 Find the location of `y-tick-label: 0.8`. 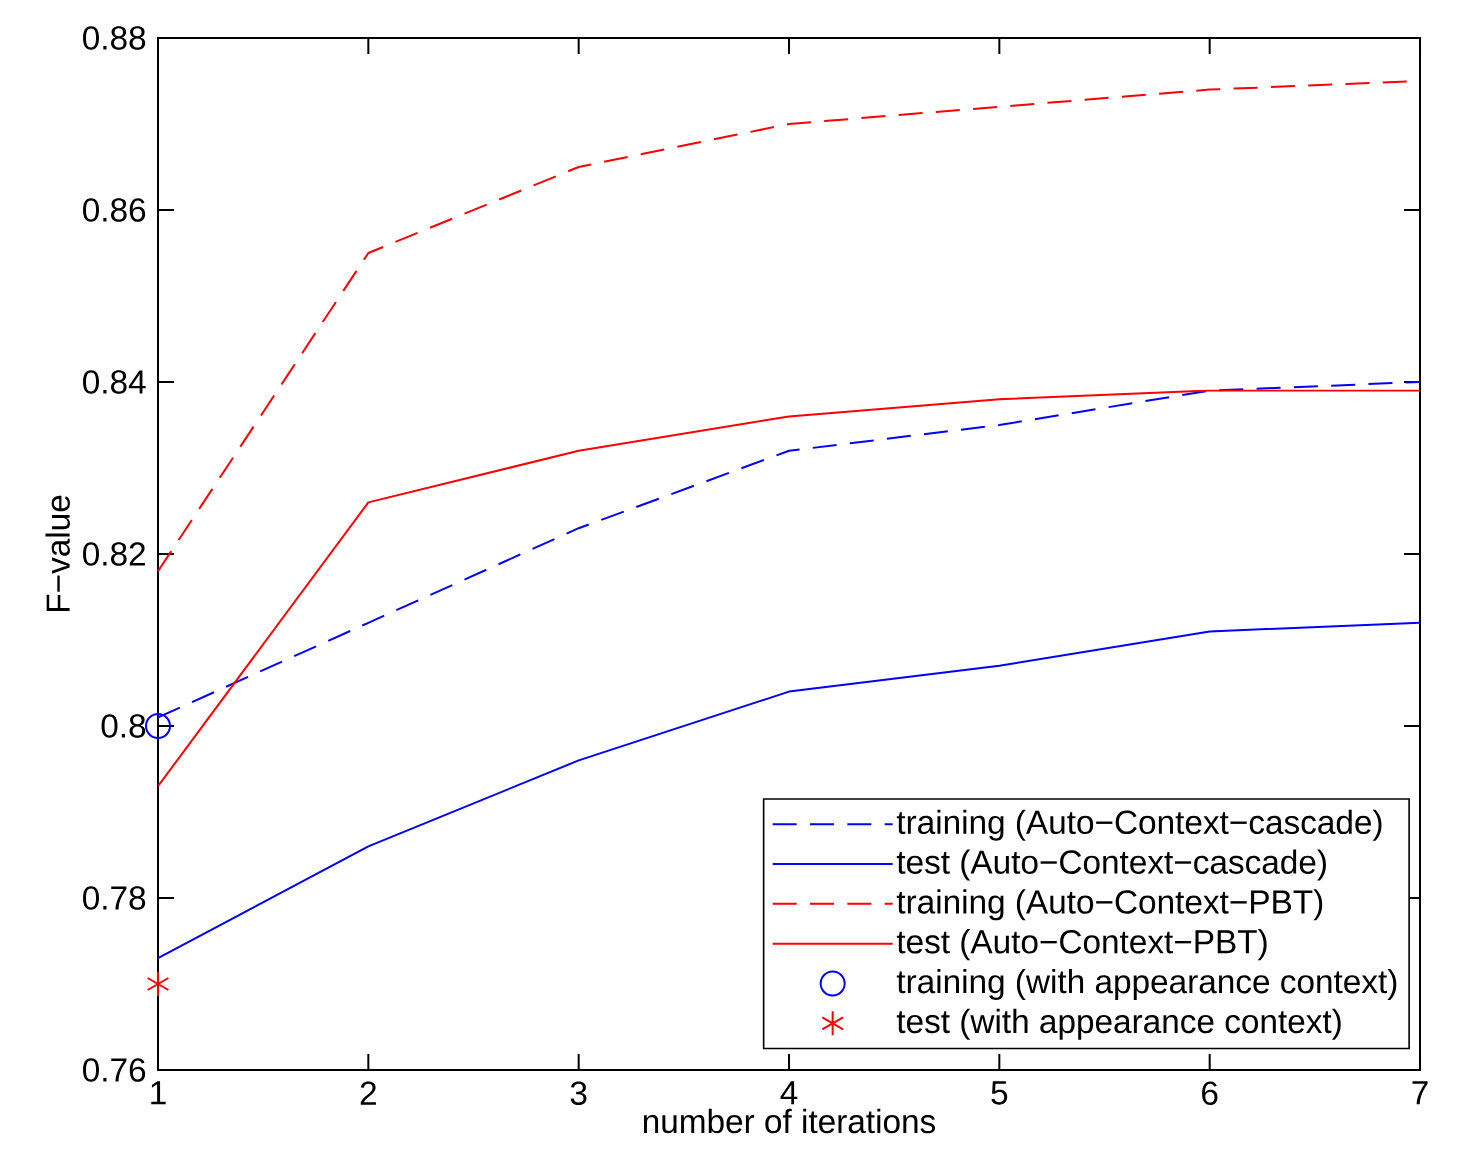

y-tick-label: 0.8 is located at coordinates (123, 726).